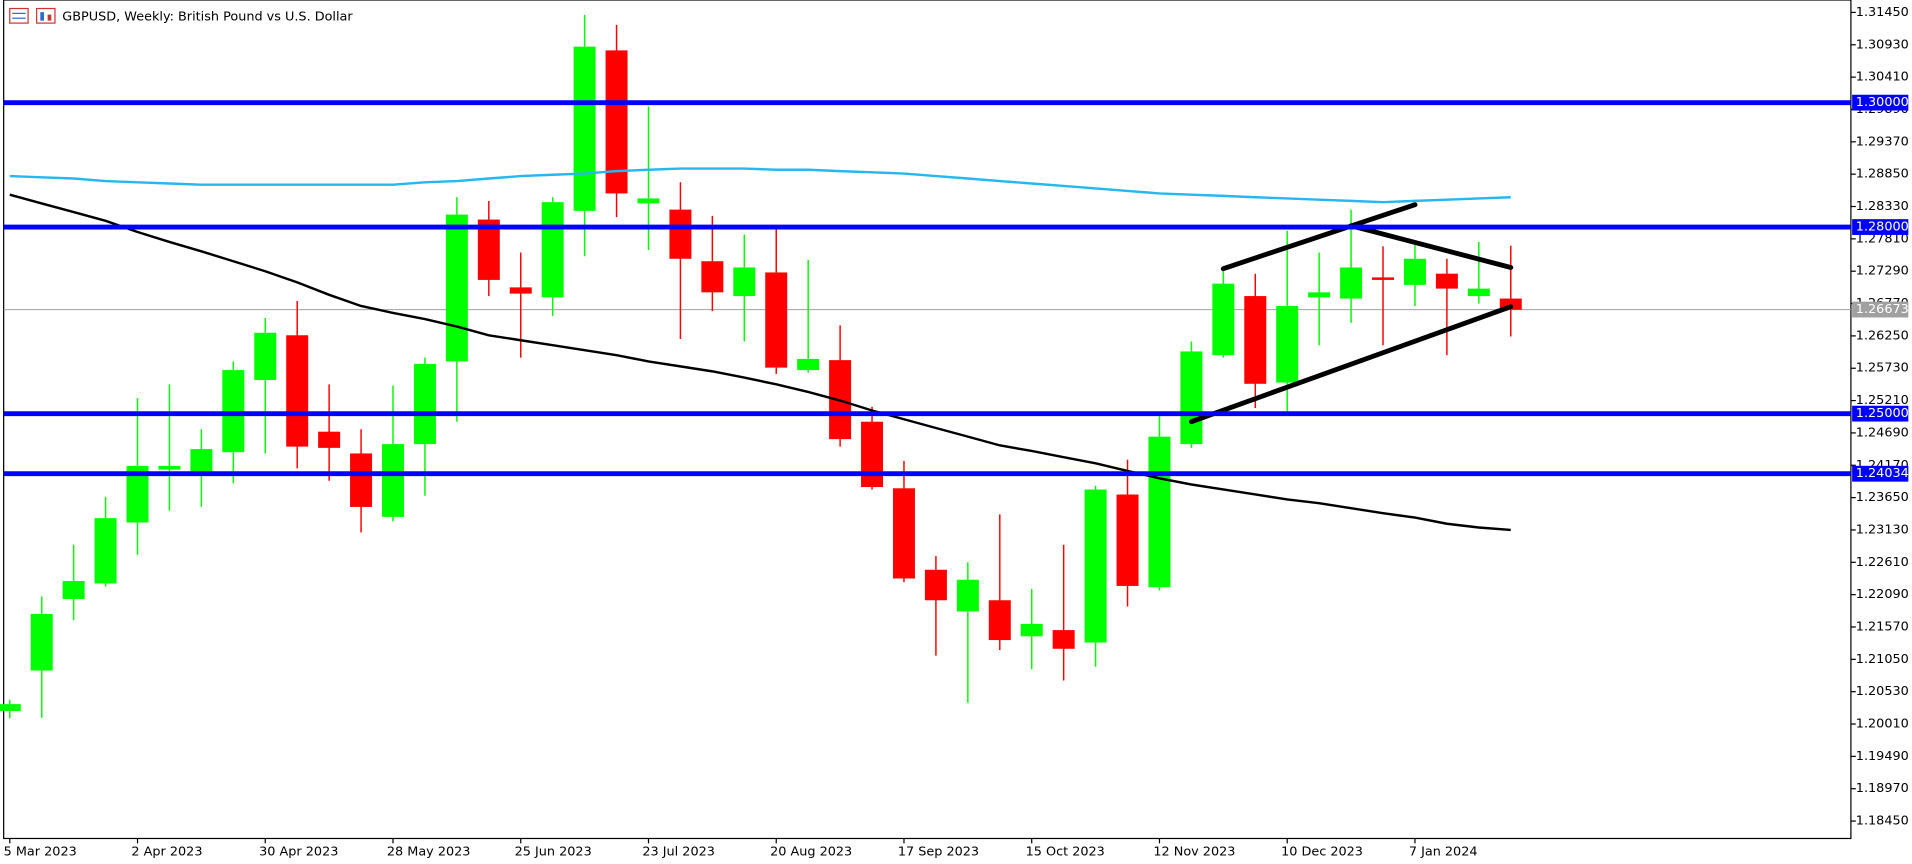 This screenshot has width=1912, height=864. What do you see at coordinates (760, 185) in the screenshot?
I see `moving-average` at bounding box center [760, 185].